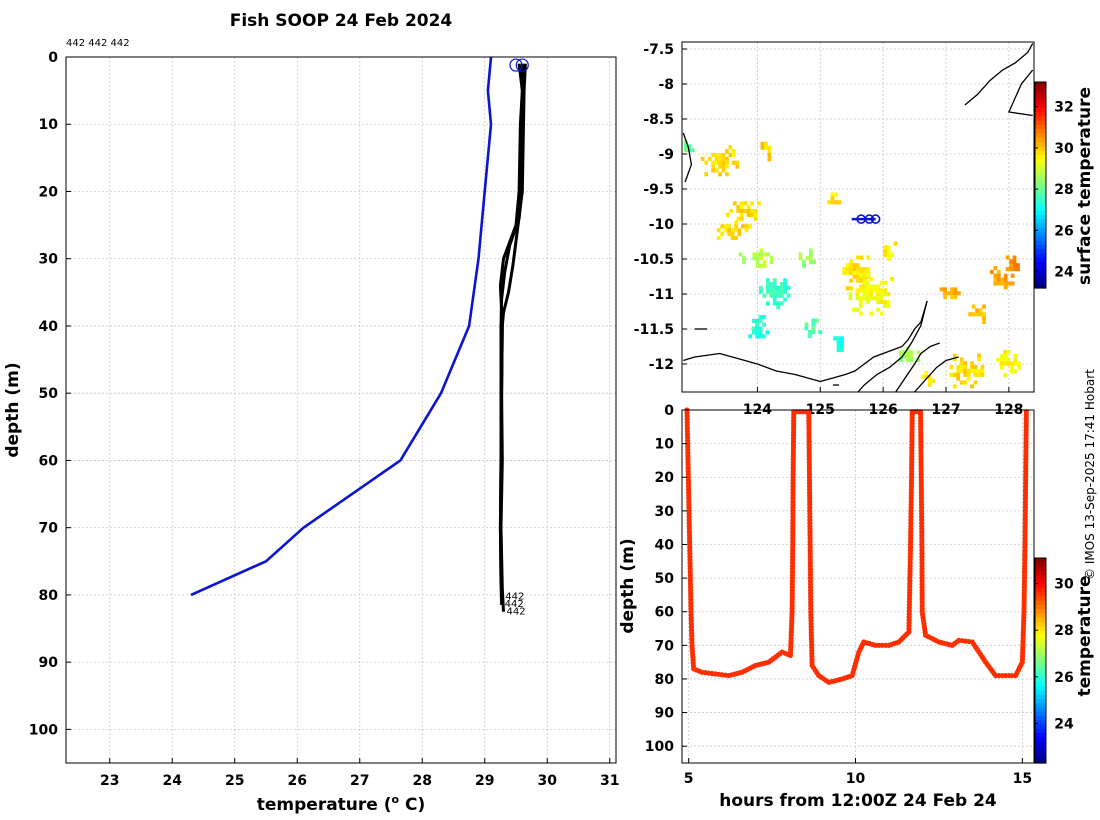 The height and width of the screenshot is (820, 1100). I want to click on depth-time-y-tick-label: 100, so click(659, 747).